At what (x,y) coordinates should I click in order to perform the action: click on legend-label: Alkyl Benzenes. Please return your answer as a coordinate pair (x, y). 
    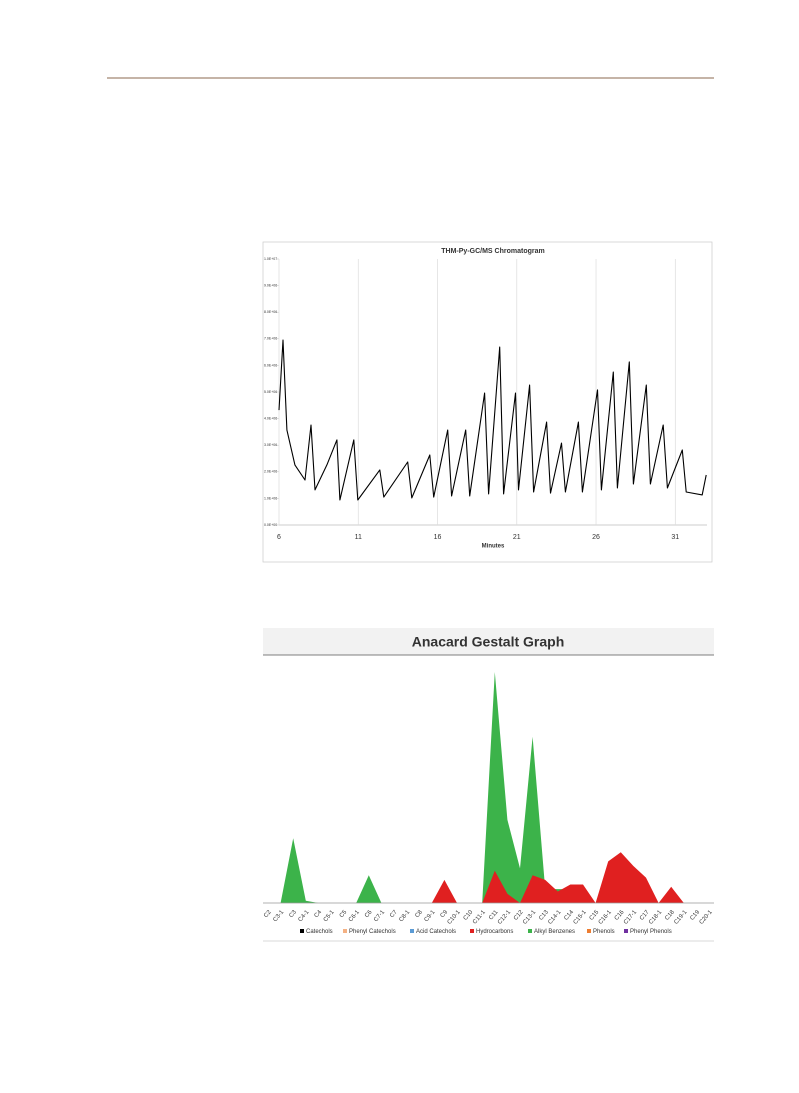
    Looking at the image, I should click on (554, 932).